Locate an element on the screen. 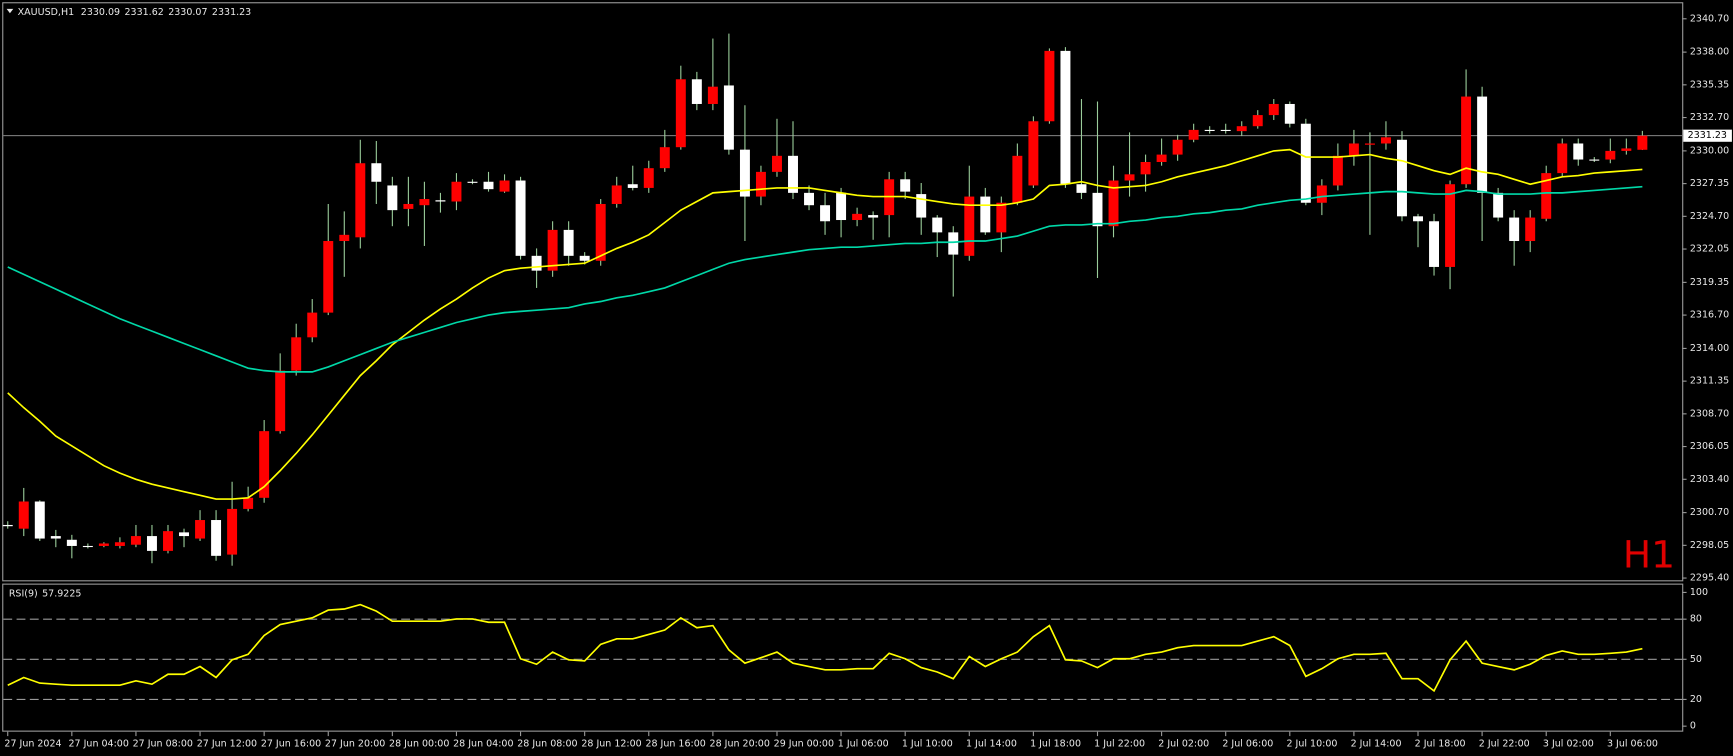 Image resolution: width=1733 pixels, height=756 pixels. rsi-title: RSI(9) is located at coordinates (23, 593).